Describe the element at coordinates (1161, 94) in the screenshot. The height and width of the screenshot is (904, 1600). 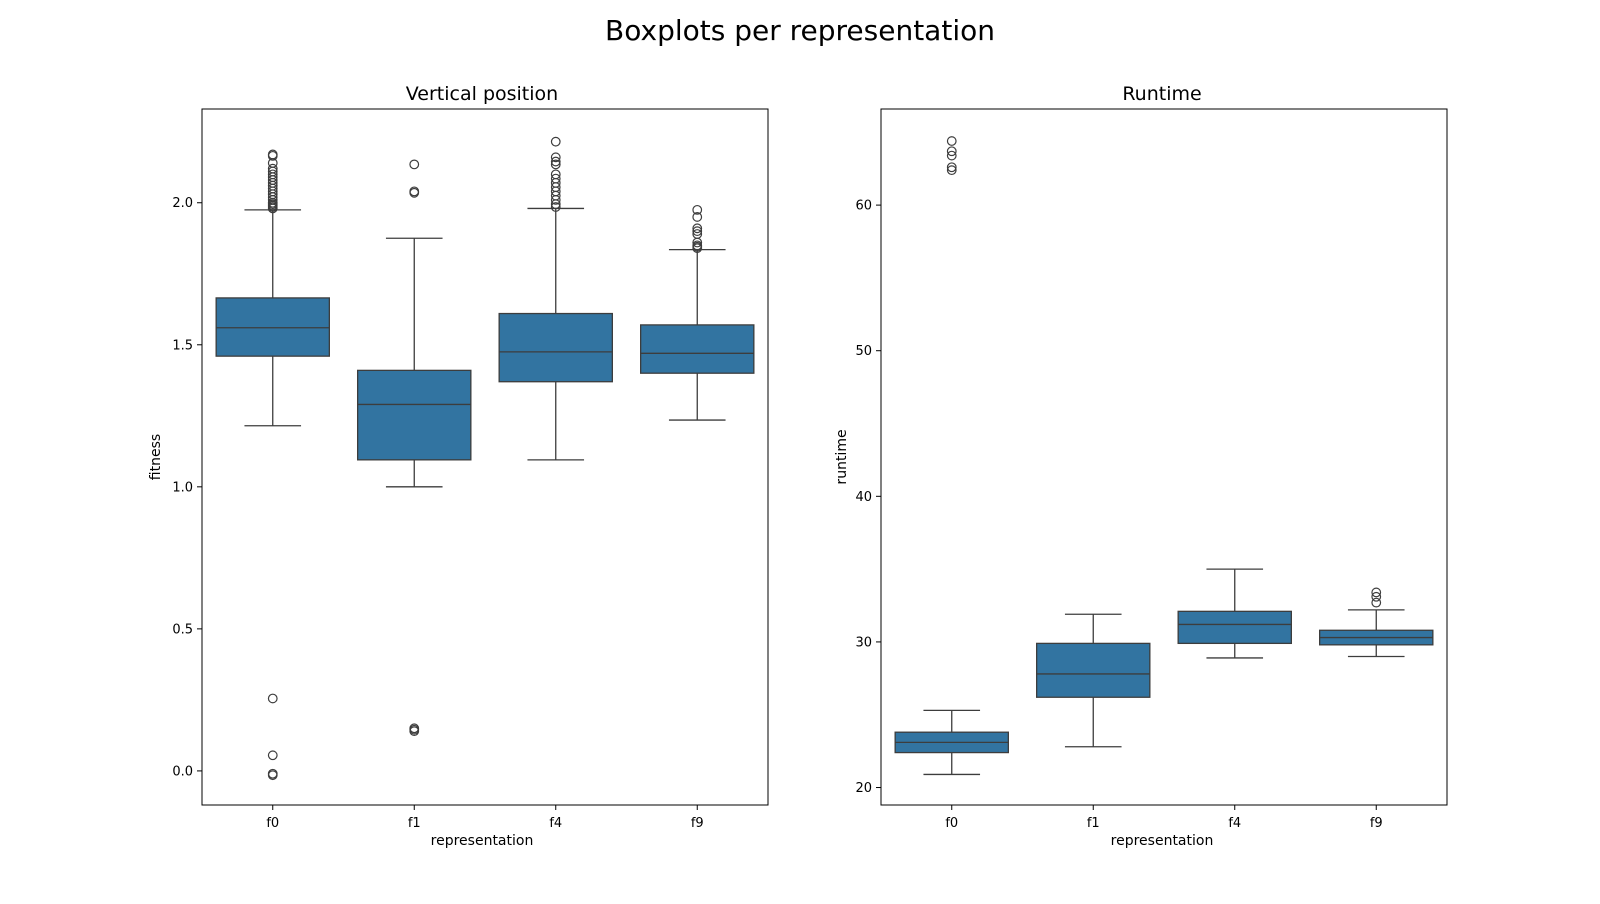
I see `panel-title-runtime: Runtime` at that location.